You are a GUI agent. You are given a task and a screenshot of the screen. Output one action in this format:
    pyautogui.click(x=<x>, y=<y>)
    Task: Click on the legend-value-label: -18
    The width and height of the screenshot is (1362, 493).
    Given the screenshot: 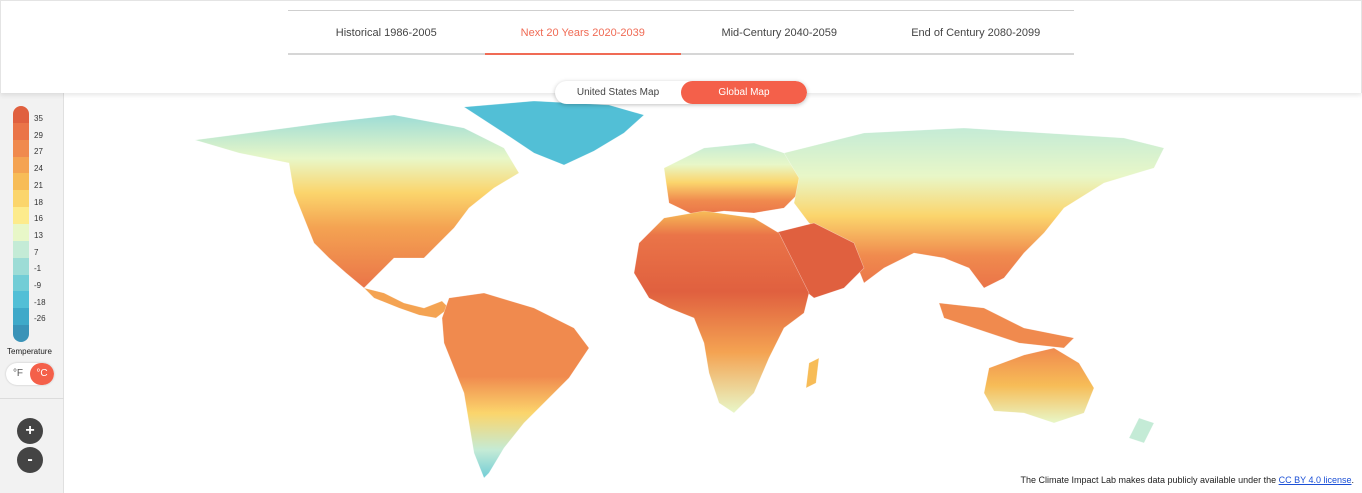 What is the action you would take?
    pyautogui.click(x=40, y=302)
    